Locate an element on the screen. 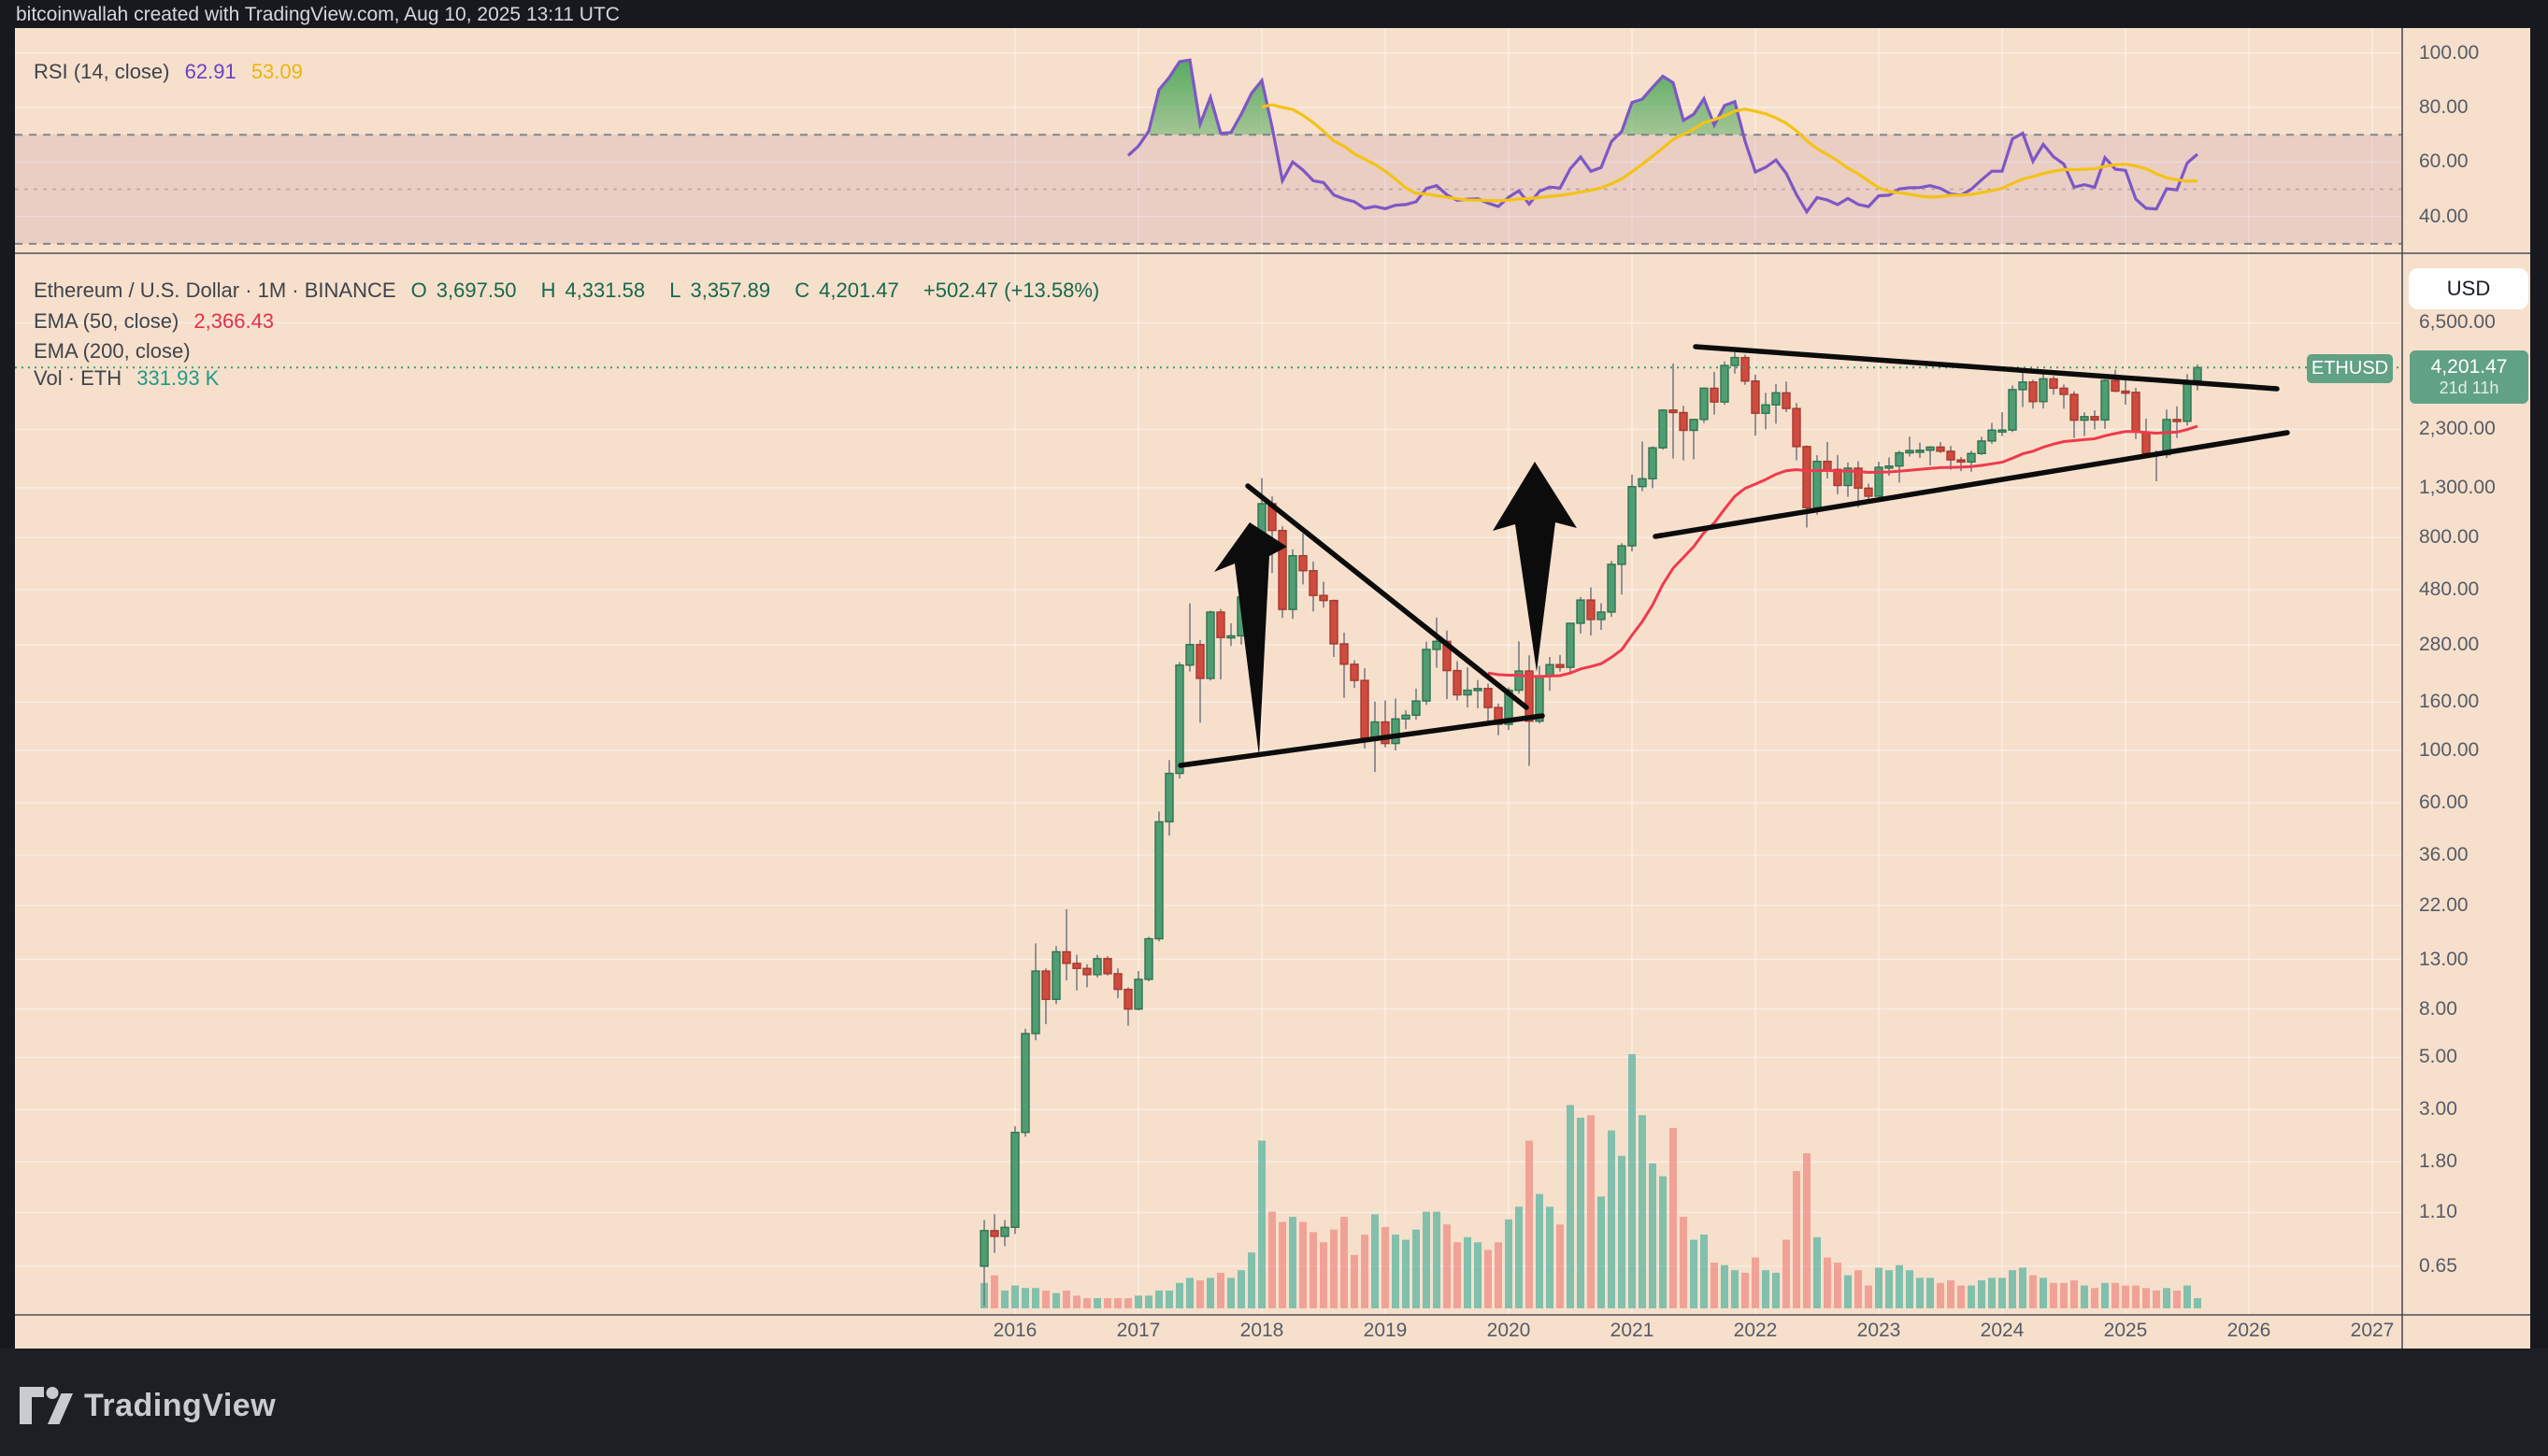 The height and width of the screenshot is (1456, 2548). ema50-value: 2,366.43 is located at coordinates (234, 321).